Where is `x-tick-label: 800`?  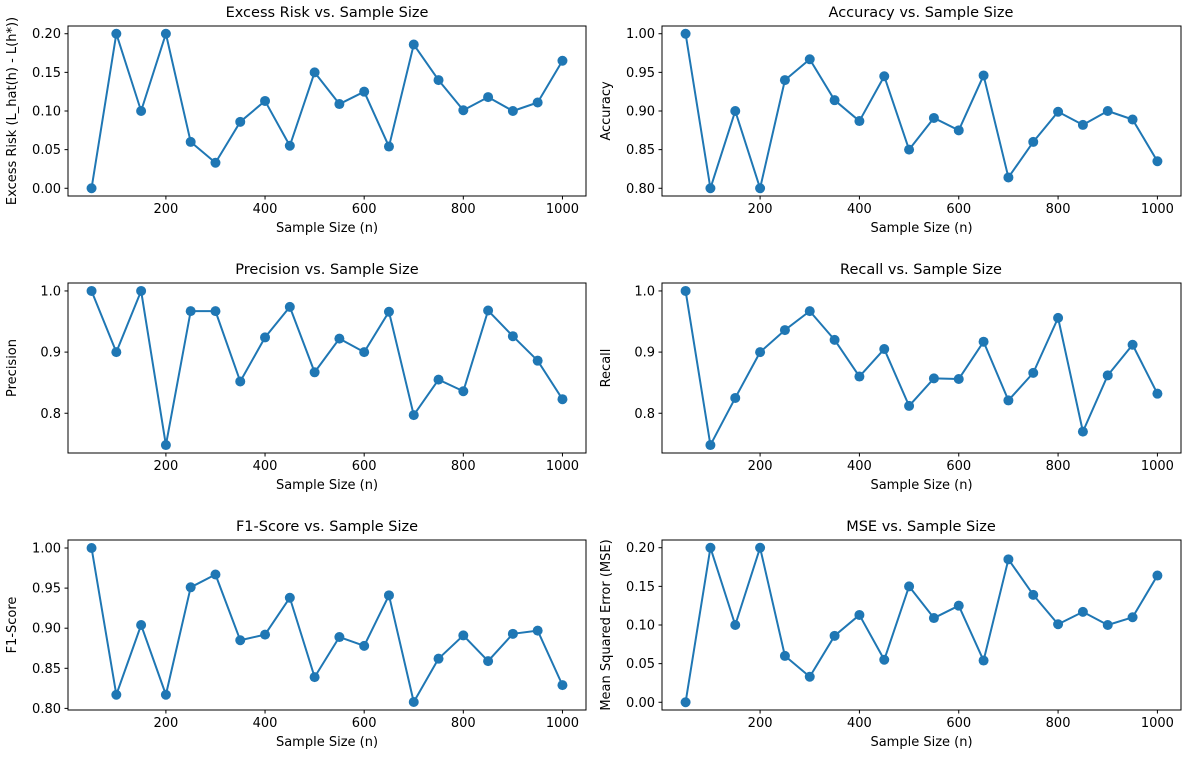
x-tick-label: 800 is located at coordinates (1058, 209).